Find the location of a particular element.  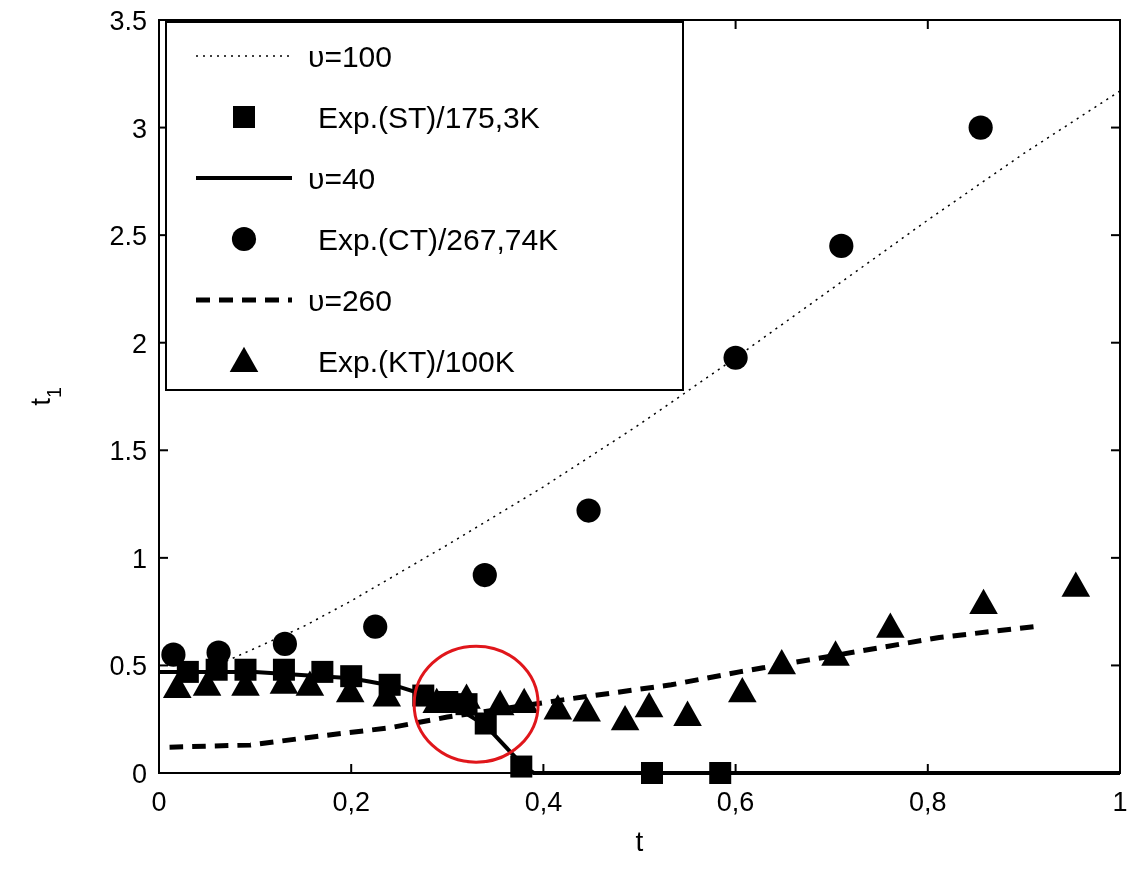

legend-label: υ=260 is located at coordinates (350, 300).